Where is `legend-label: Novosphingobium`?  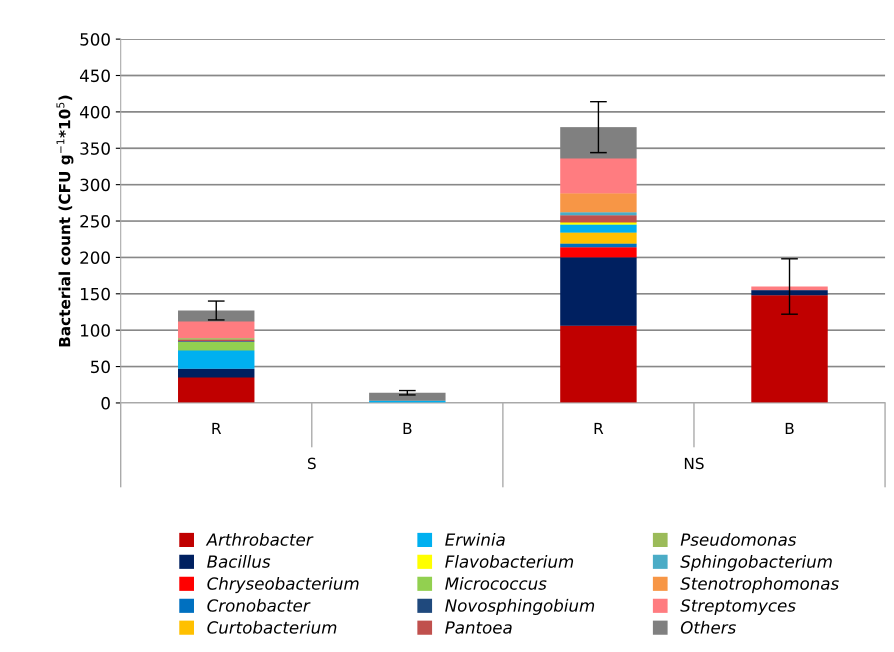 legend-label: Novosphingobium is located at coordinates (519, 607).